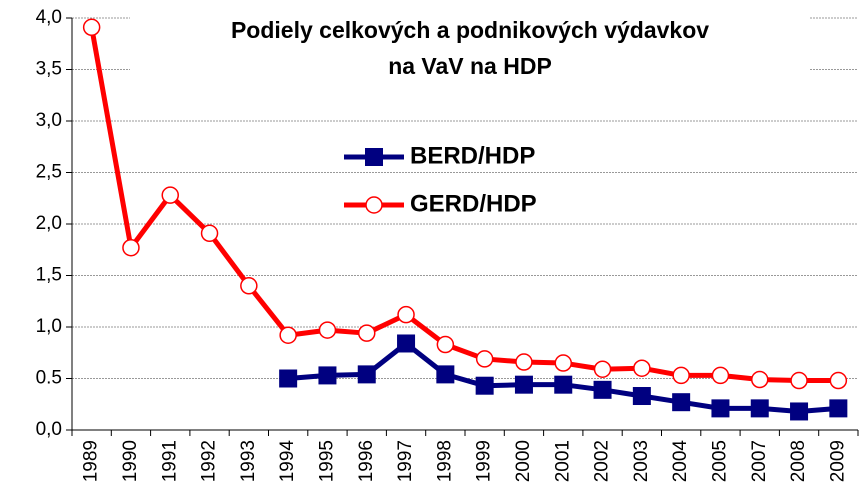  Describe the element at coordinates (130, 461) in the screenshot. I see `x-tick-label: 1990` at that location.